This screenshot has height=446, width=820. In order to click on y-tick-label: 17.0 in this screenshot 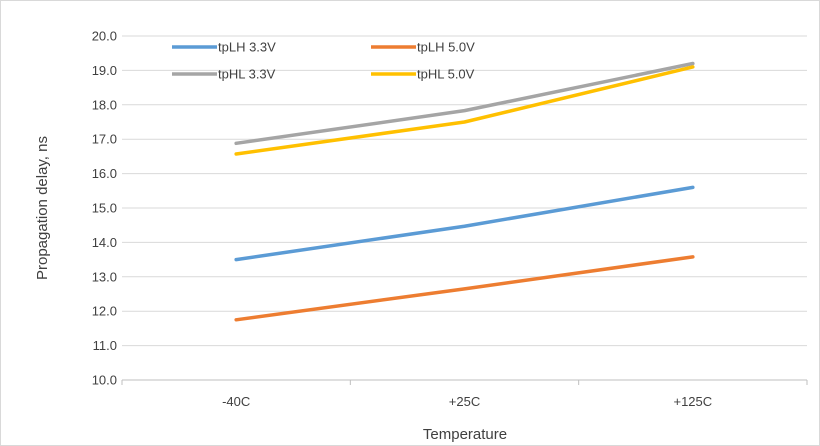, I will do `click(104, 139)`.